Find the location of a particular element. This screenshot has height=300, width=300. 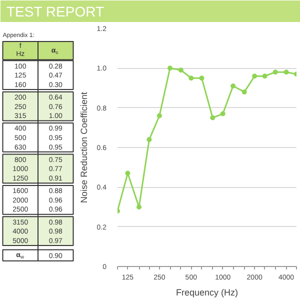

y-axis-title: Noise Reduction Coefficient is located at coordinates (83, 147).